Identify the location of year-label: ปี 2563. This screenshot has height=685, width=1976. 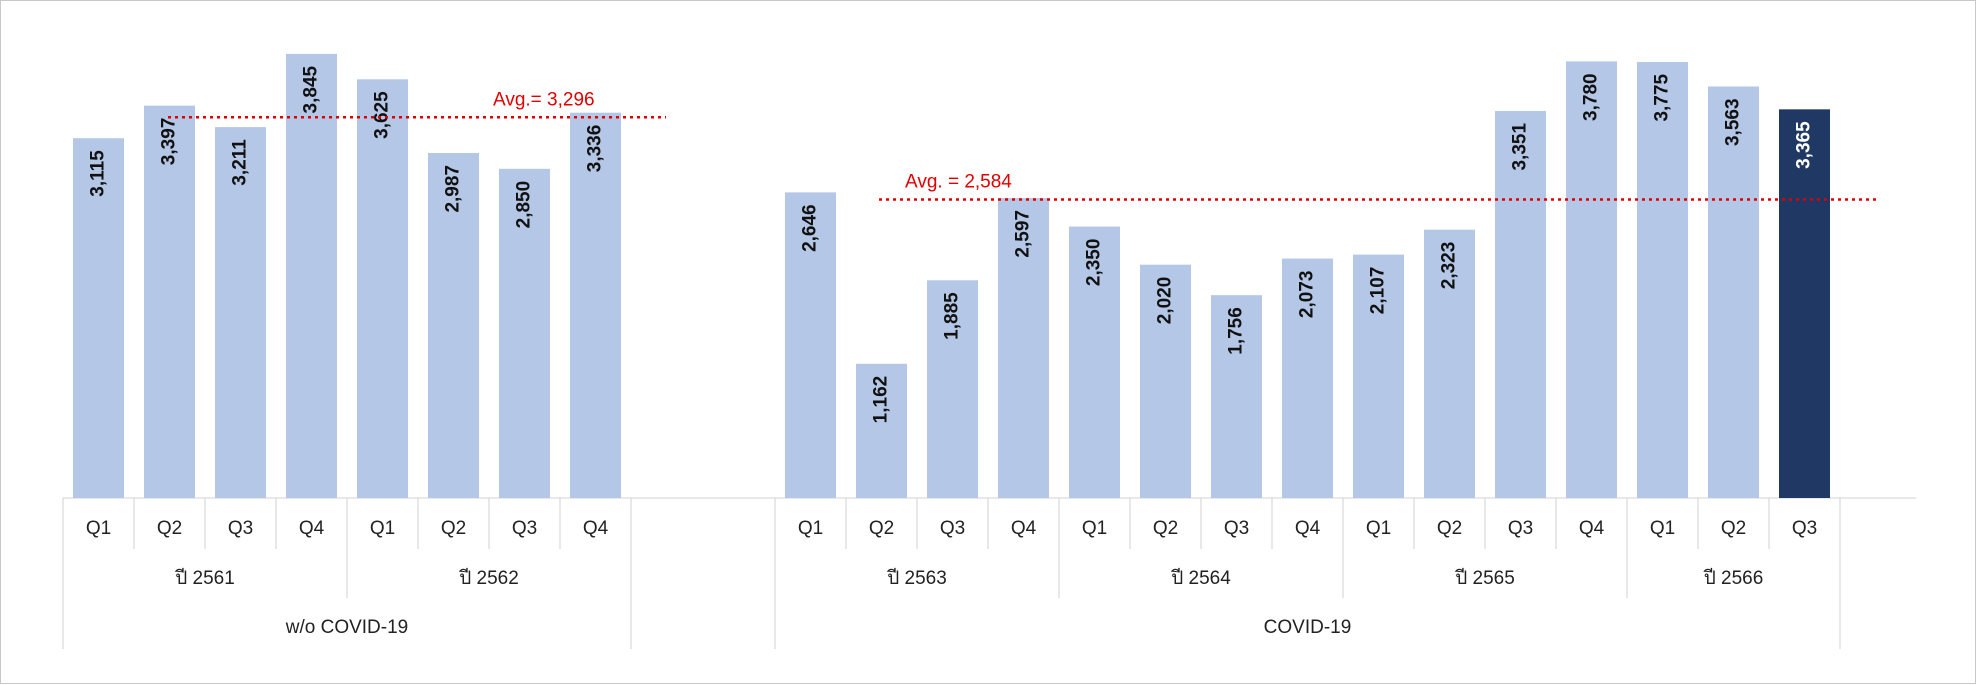
(916, 578).